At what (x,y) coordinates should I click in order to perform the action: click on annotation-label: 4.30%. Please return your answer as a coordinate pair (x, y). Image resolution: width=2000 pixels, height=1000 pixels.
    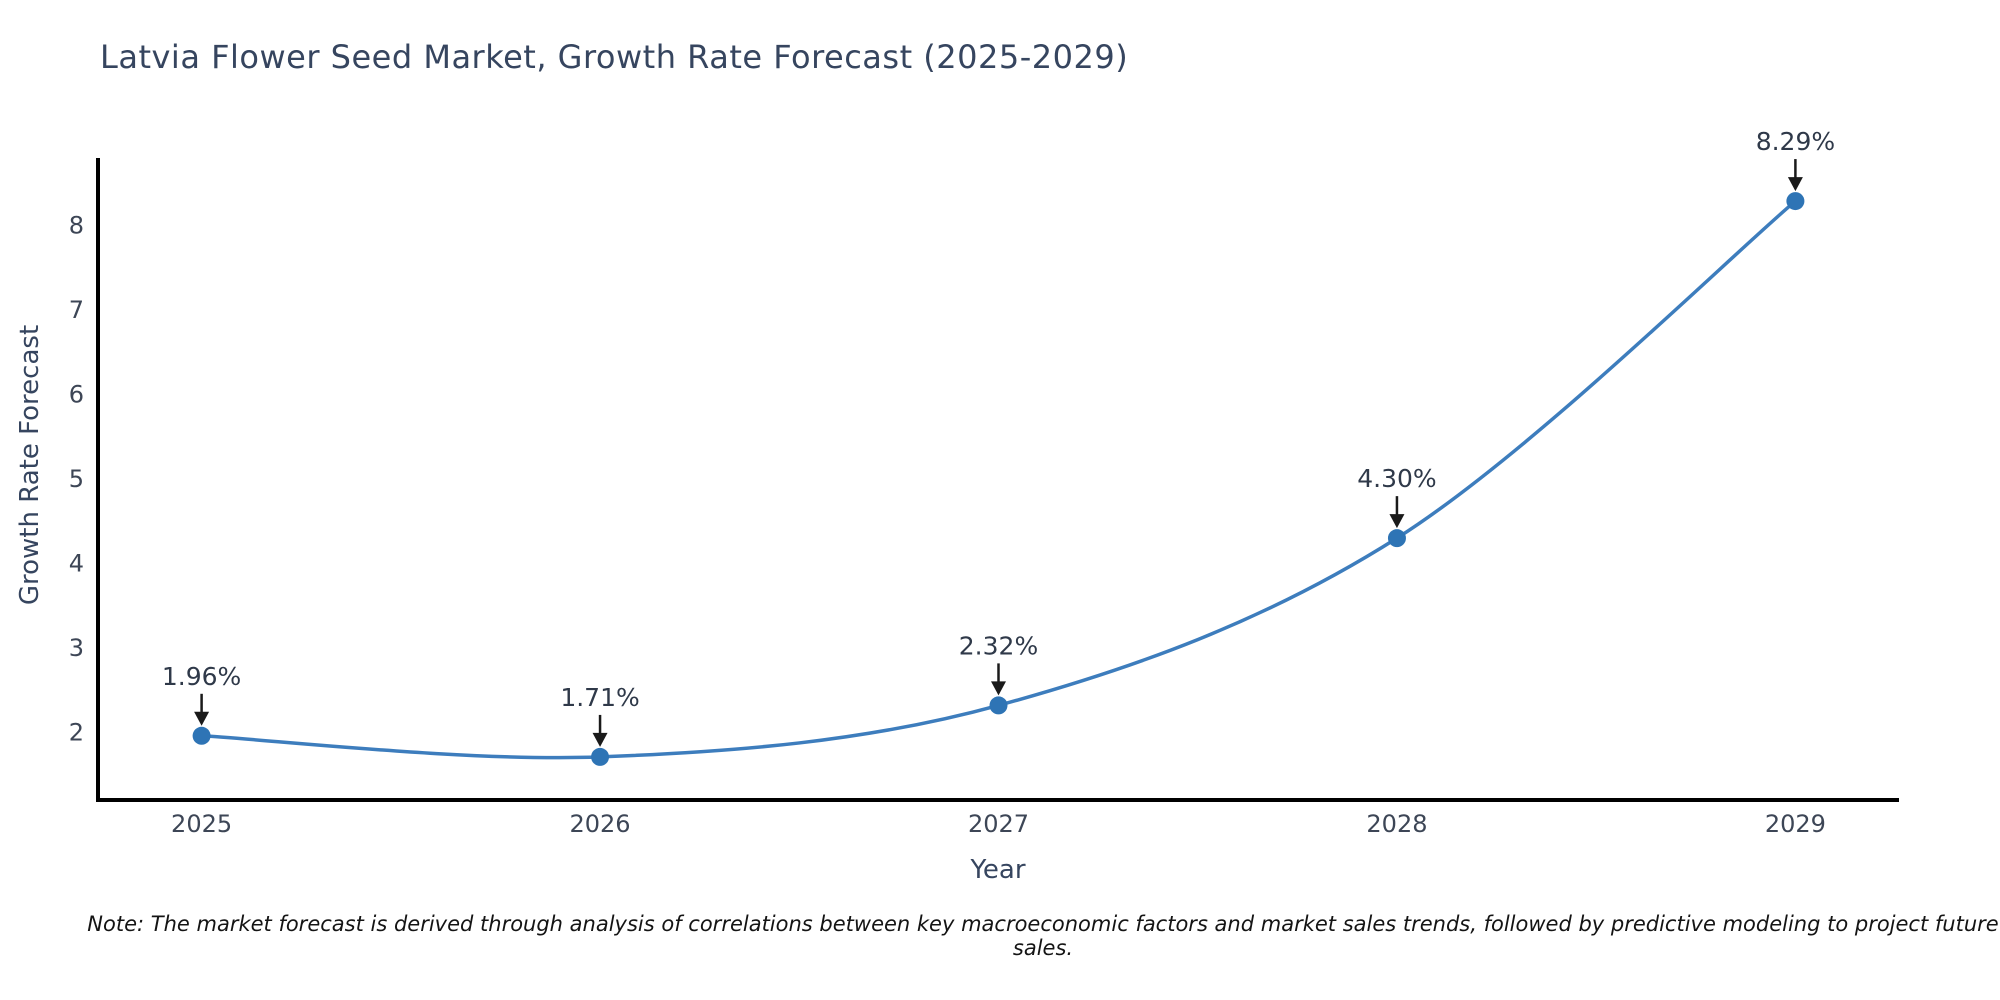
    Looking at the image, I should click on (1396, 478).